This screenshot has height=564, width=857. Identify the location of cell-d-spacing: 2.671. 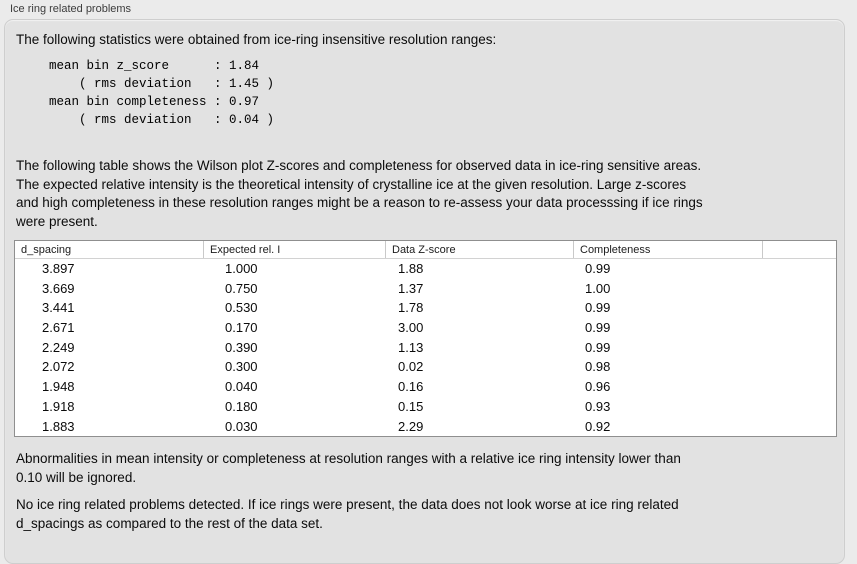
(58, 328).